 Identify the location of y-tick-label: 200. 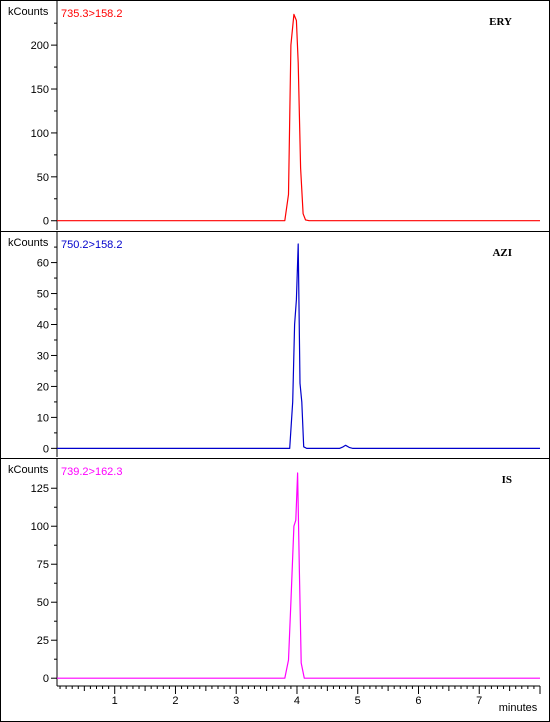
(40, 46).